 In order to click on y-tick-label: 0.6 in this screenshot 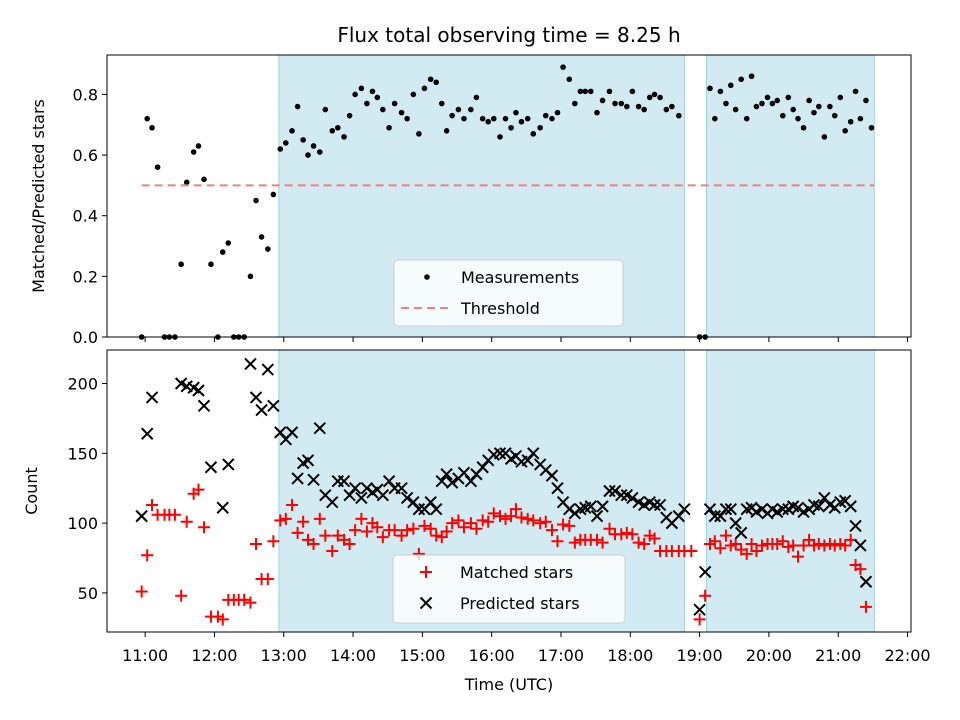, I will do `click(85, 155)`.